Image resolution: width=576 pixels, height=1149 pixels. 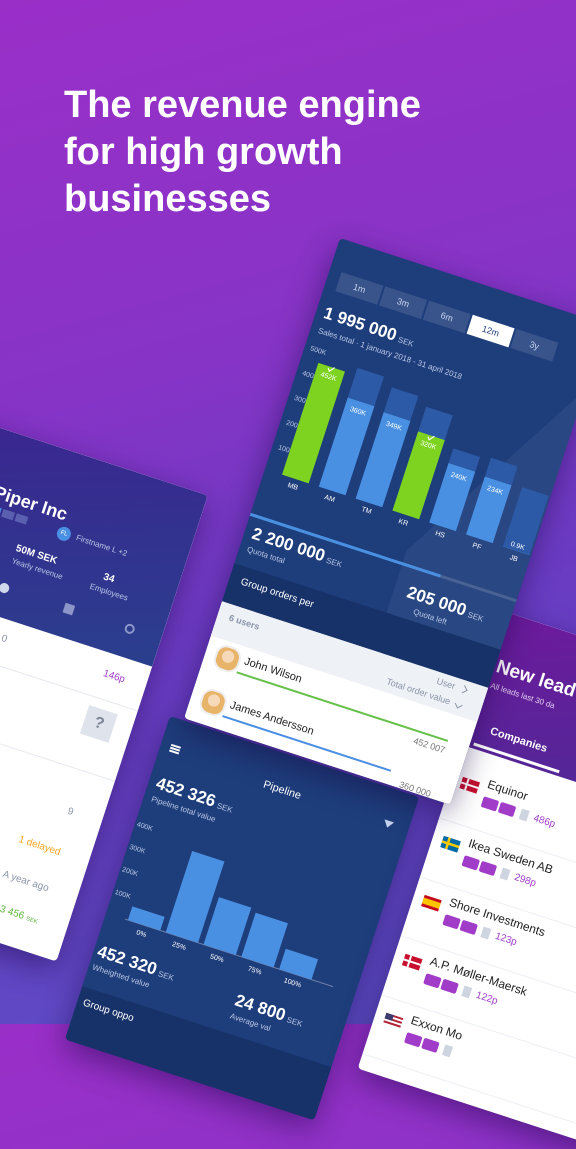 What do you see at coordinates (358, 412) in the screenshot?
I see `value-label: 360K` at bounding box center [358, 412].